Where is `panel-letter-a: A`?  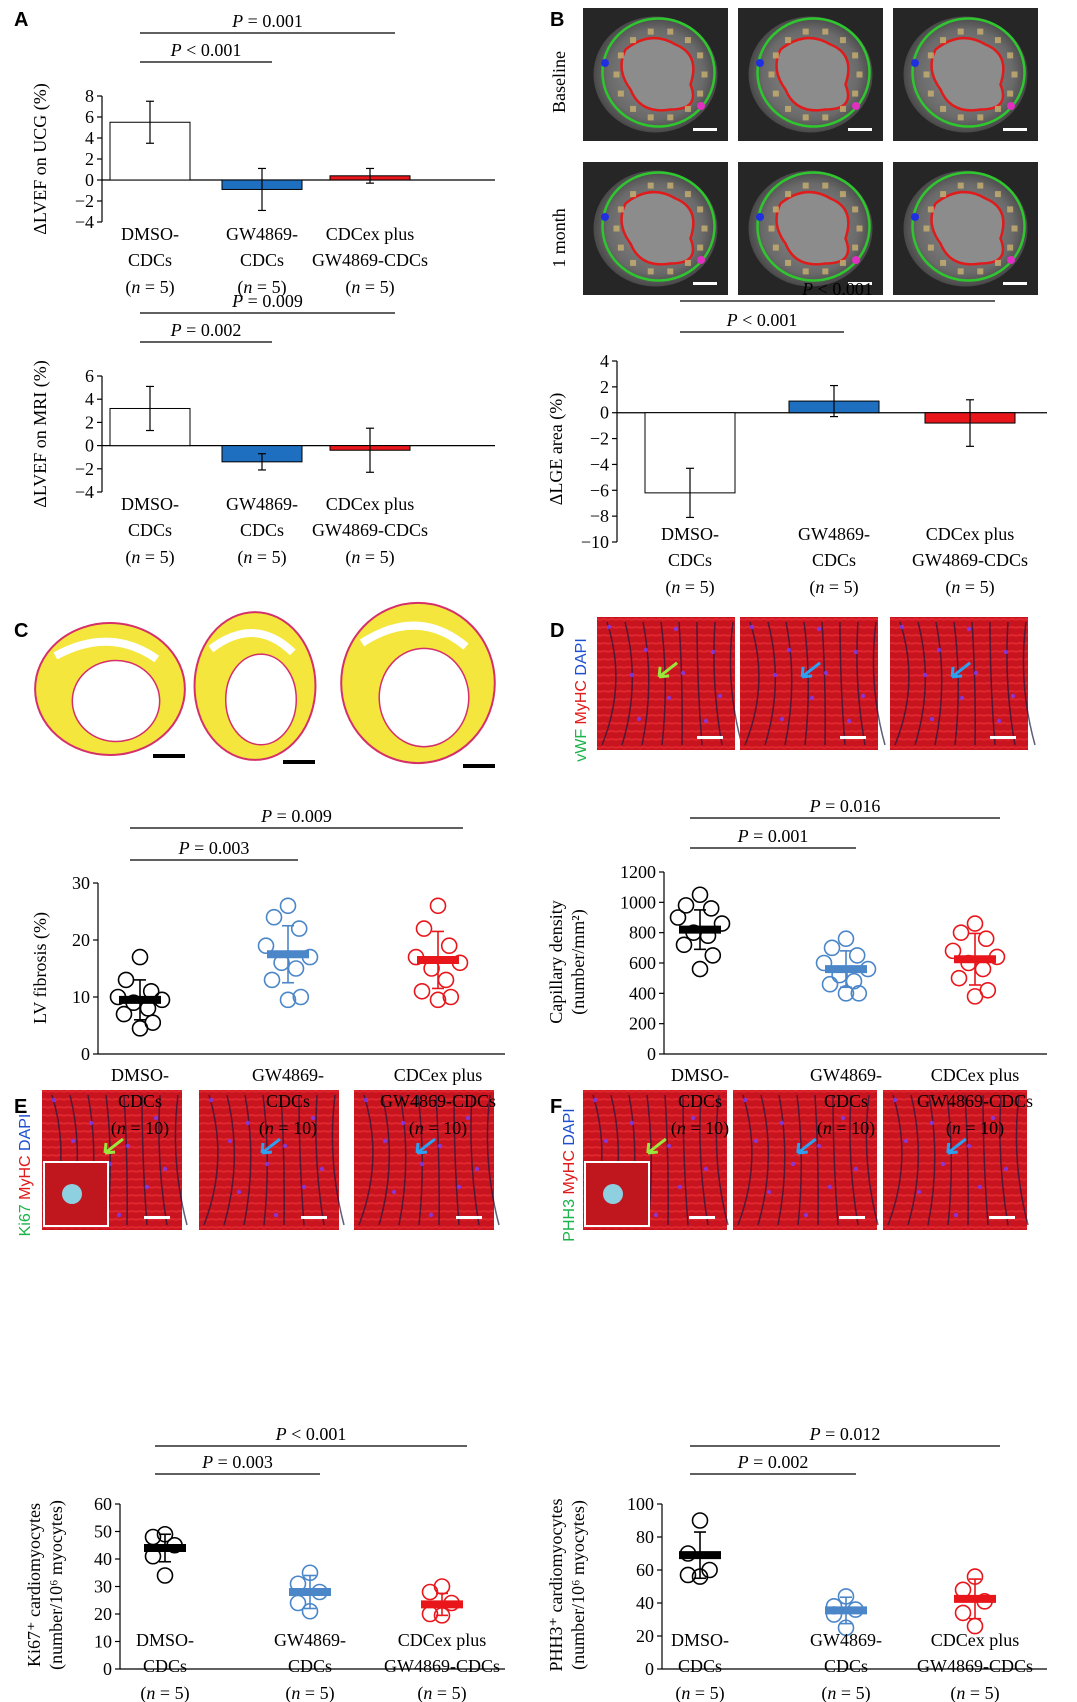
panel-letter-a: A is located at coordinates (21, 20).